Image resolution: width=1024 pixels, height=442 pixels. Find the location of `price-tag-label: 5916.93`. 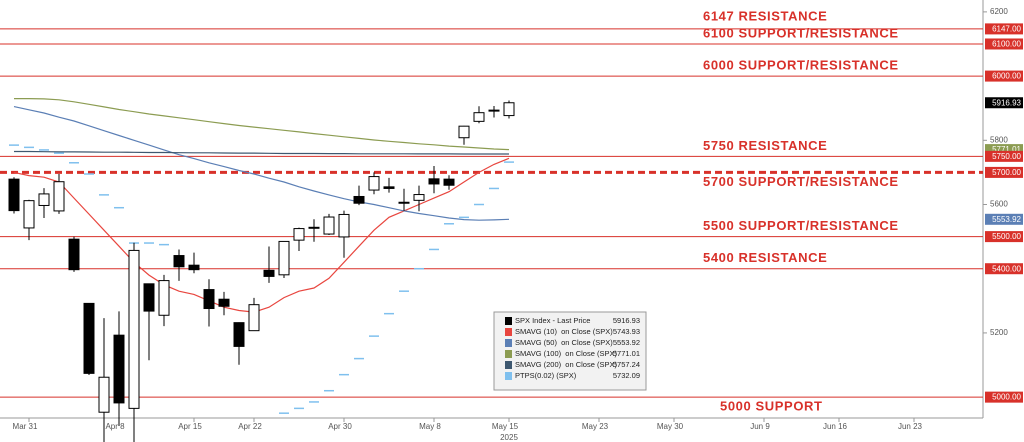

price-tag-label: 5916.93 is located at coordinates (1006, 102).